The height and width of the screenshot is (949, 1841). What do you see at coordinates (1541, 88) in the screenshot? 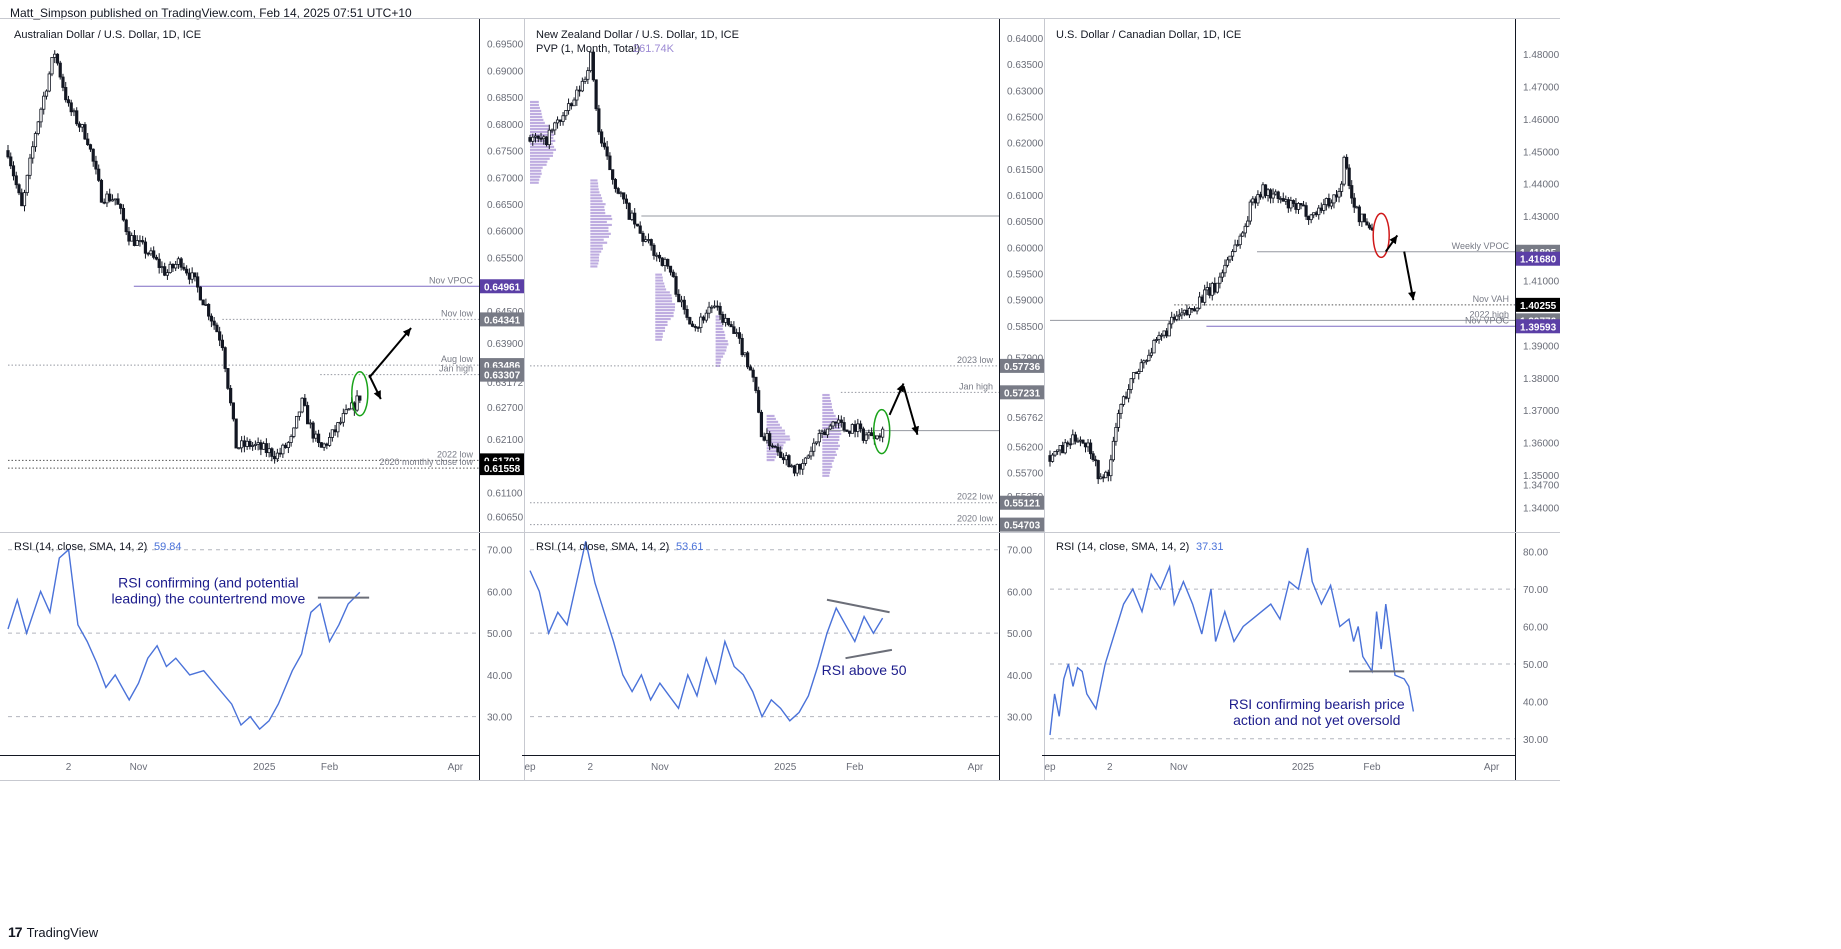
I see `price-tick-label: 1.47000` at bounding box center [1541, 88].